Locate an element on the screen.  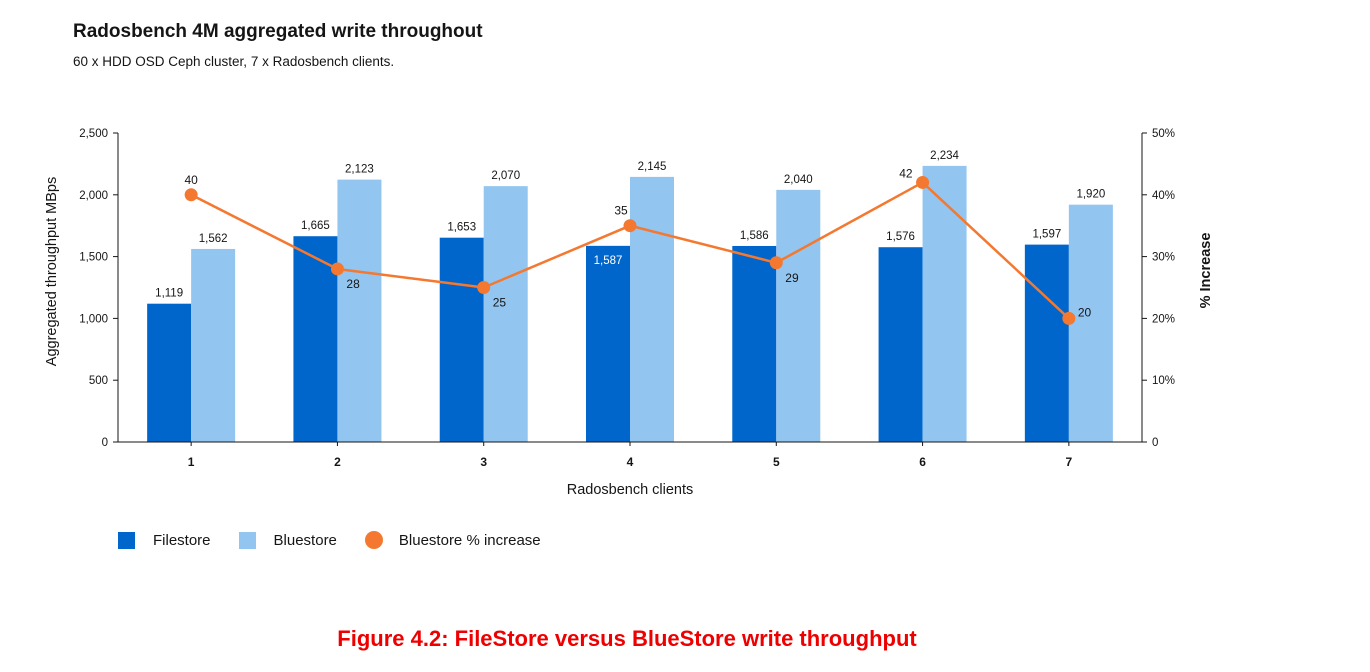
legend-marker-increase is located at coordinates (373, 540).